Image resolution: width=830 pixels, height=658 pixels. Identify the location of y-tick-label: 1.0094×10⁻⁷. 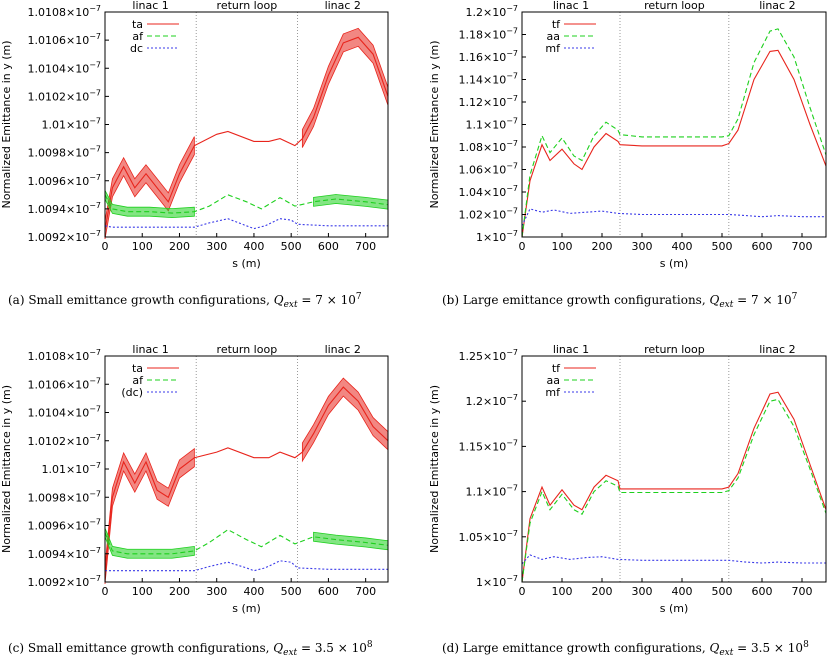
(65, 553).